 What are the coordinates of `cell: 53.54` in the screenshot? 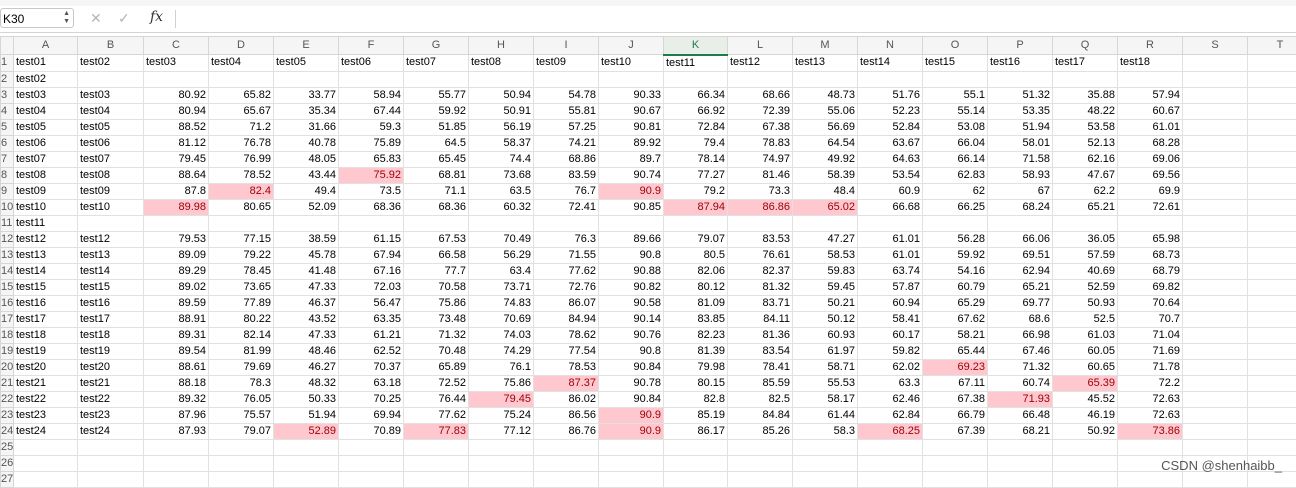 It's located at (890, 175).